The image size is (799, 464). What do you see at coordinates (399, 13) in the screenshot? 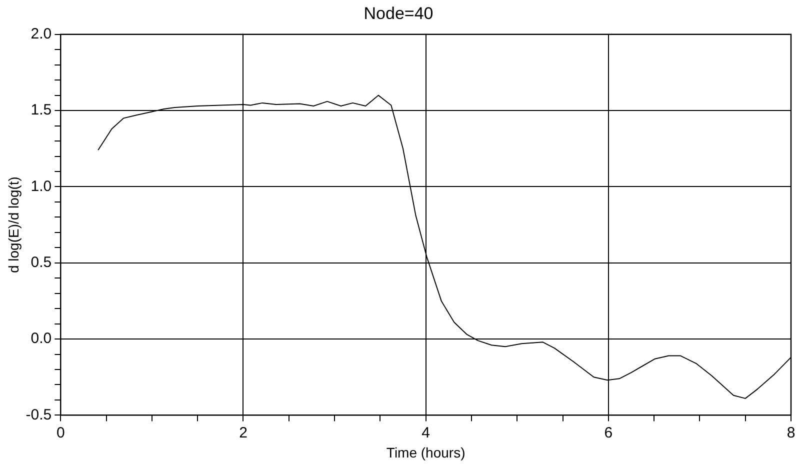
I see `chart-title: Node=40` at bounding box center [399, 13].